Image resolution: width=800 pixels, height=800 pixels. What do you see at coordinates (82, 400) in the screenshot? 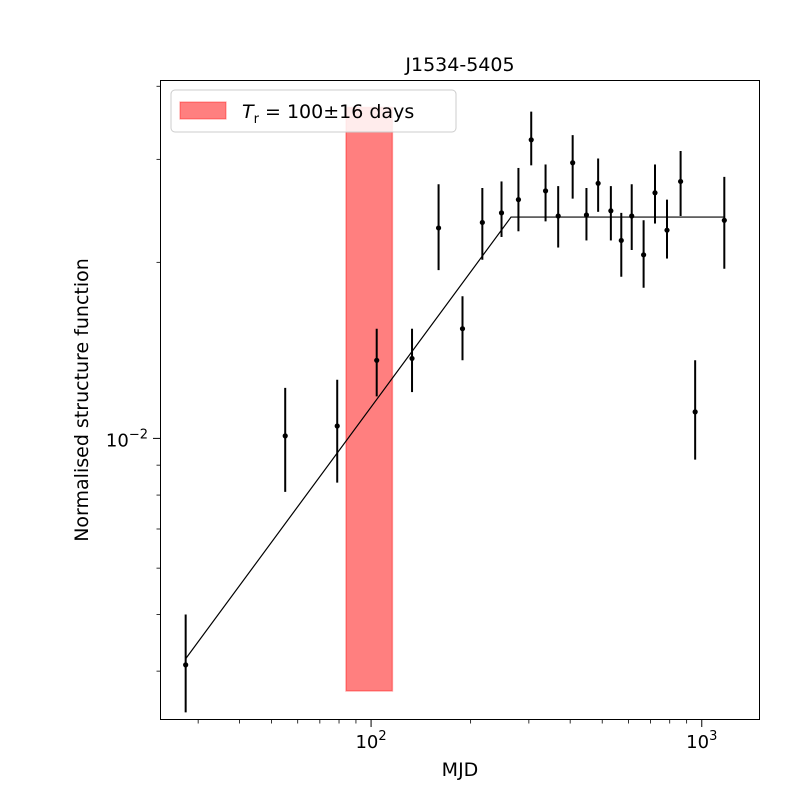
I see `y-axis-label: Normalised structure function` at bounding box center [82, 400].